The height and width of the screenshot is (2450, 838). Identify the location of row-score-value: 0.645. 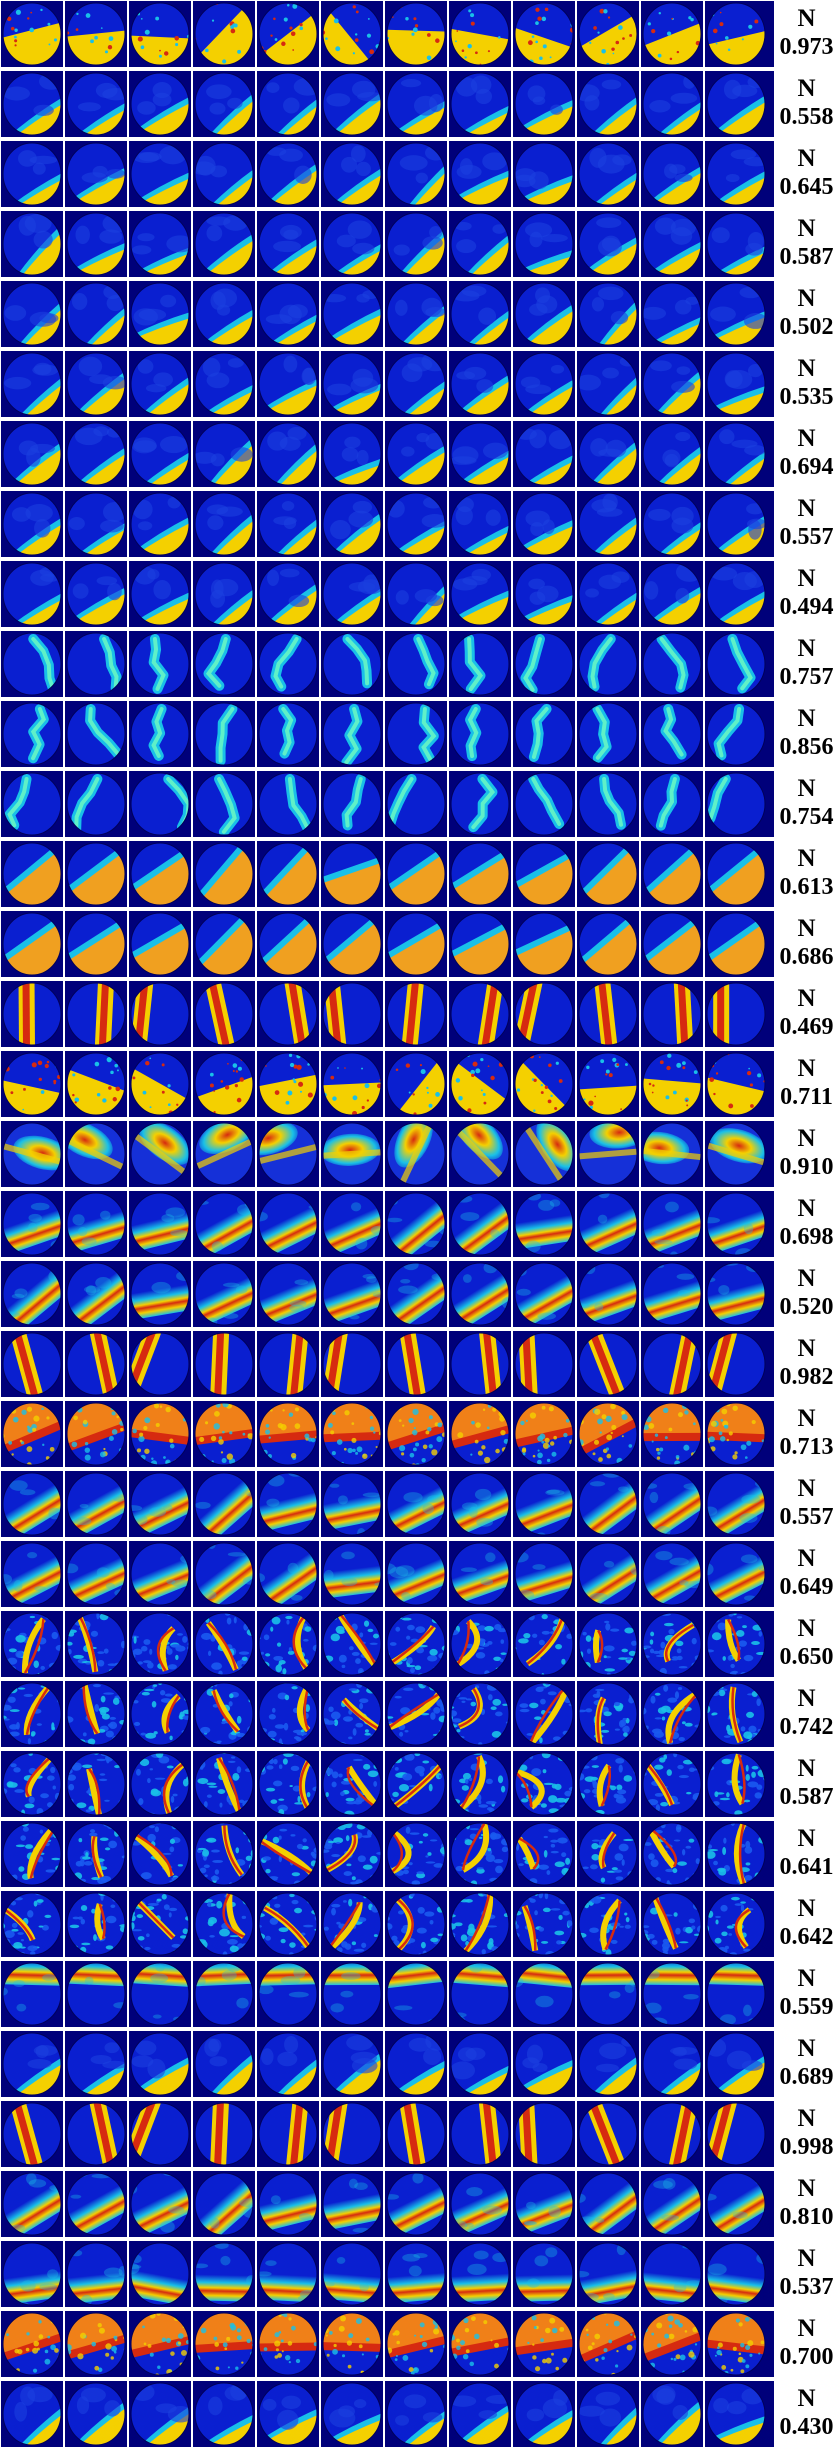
(806, 187).